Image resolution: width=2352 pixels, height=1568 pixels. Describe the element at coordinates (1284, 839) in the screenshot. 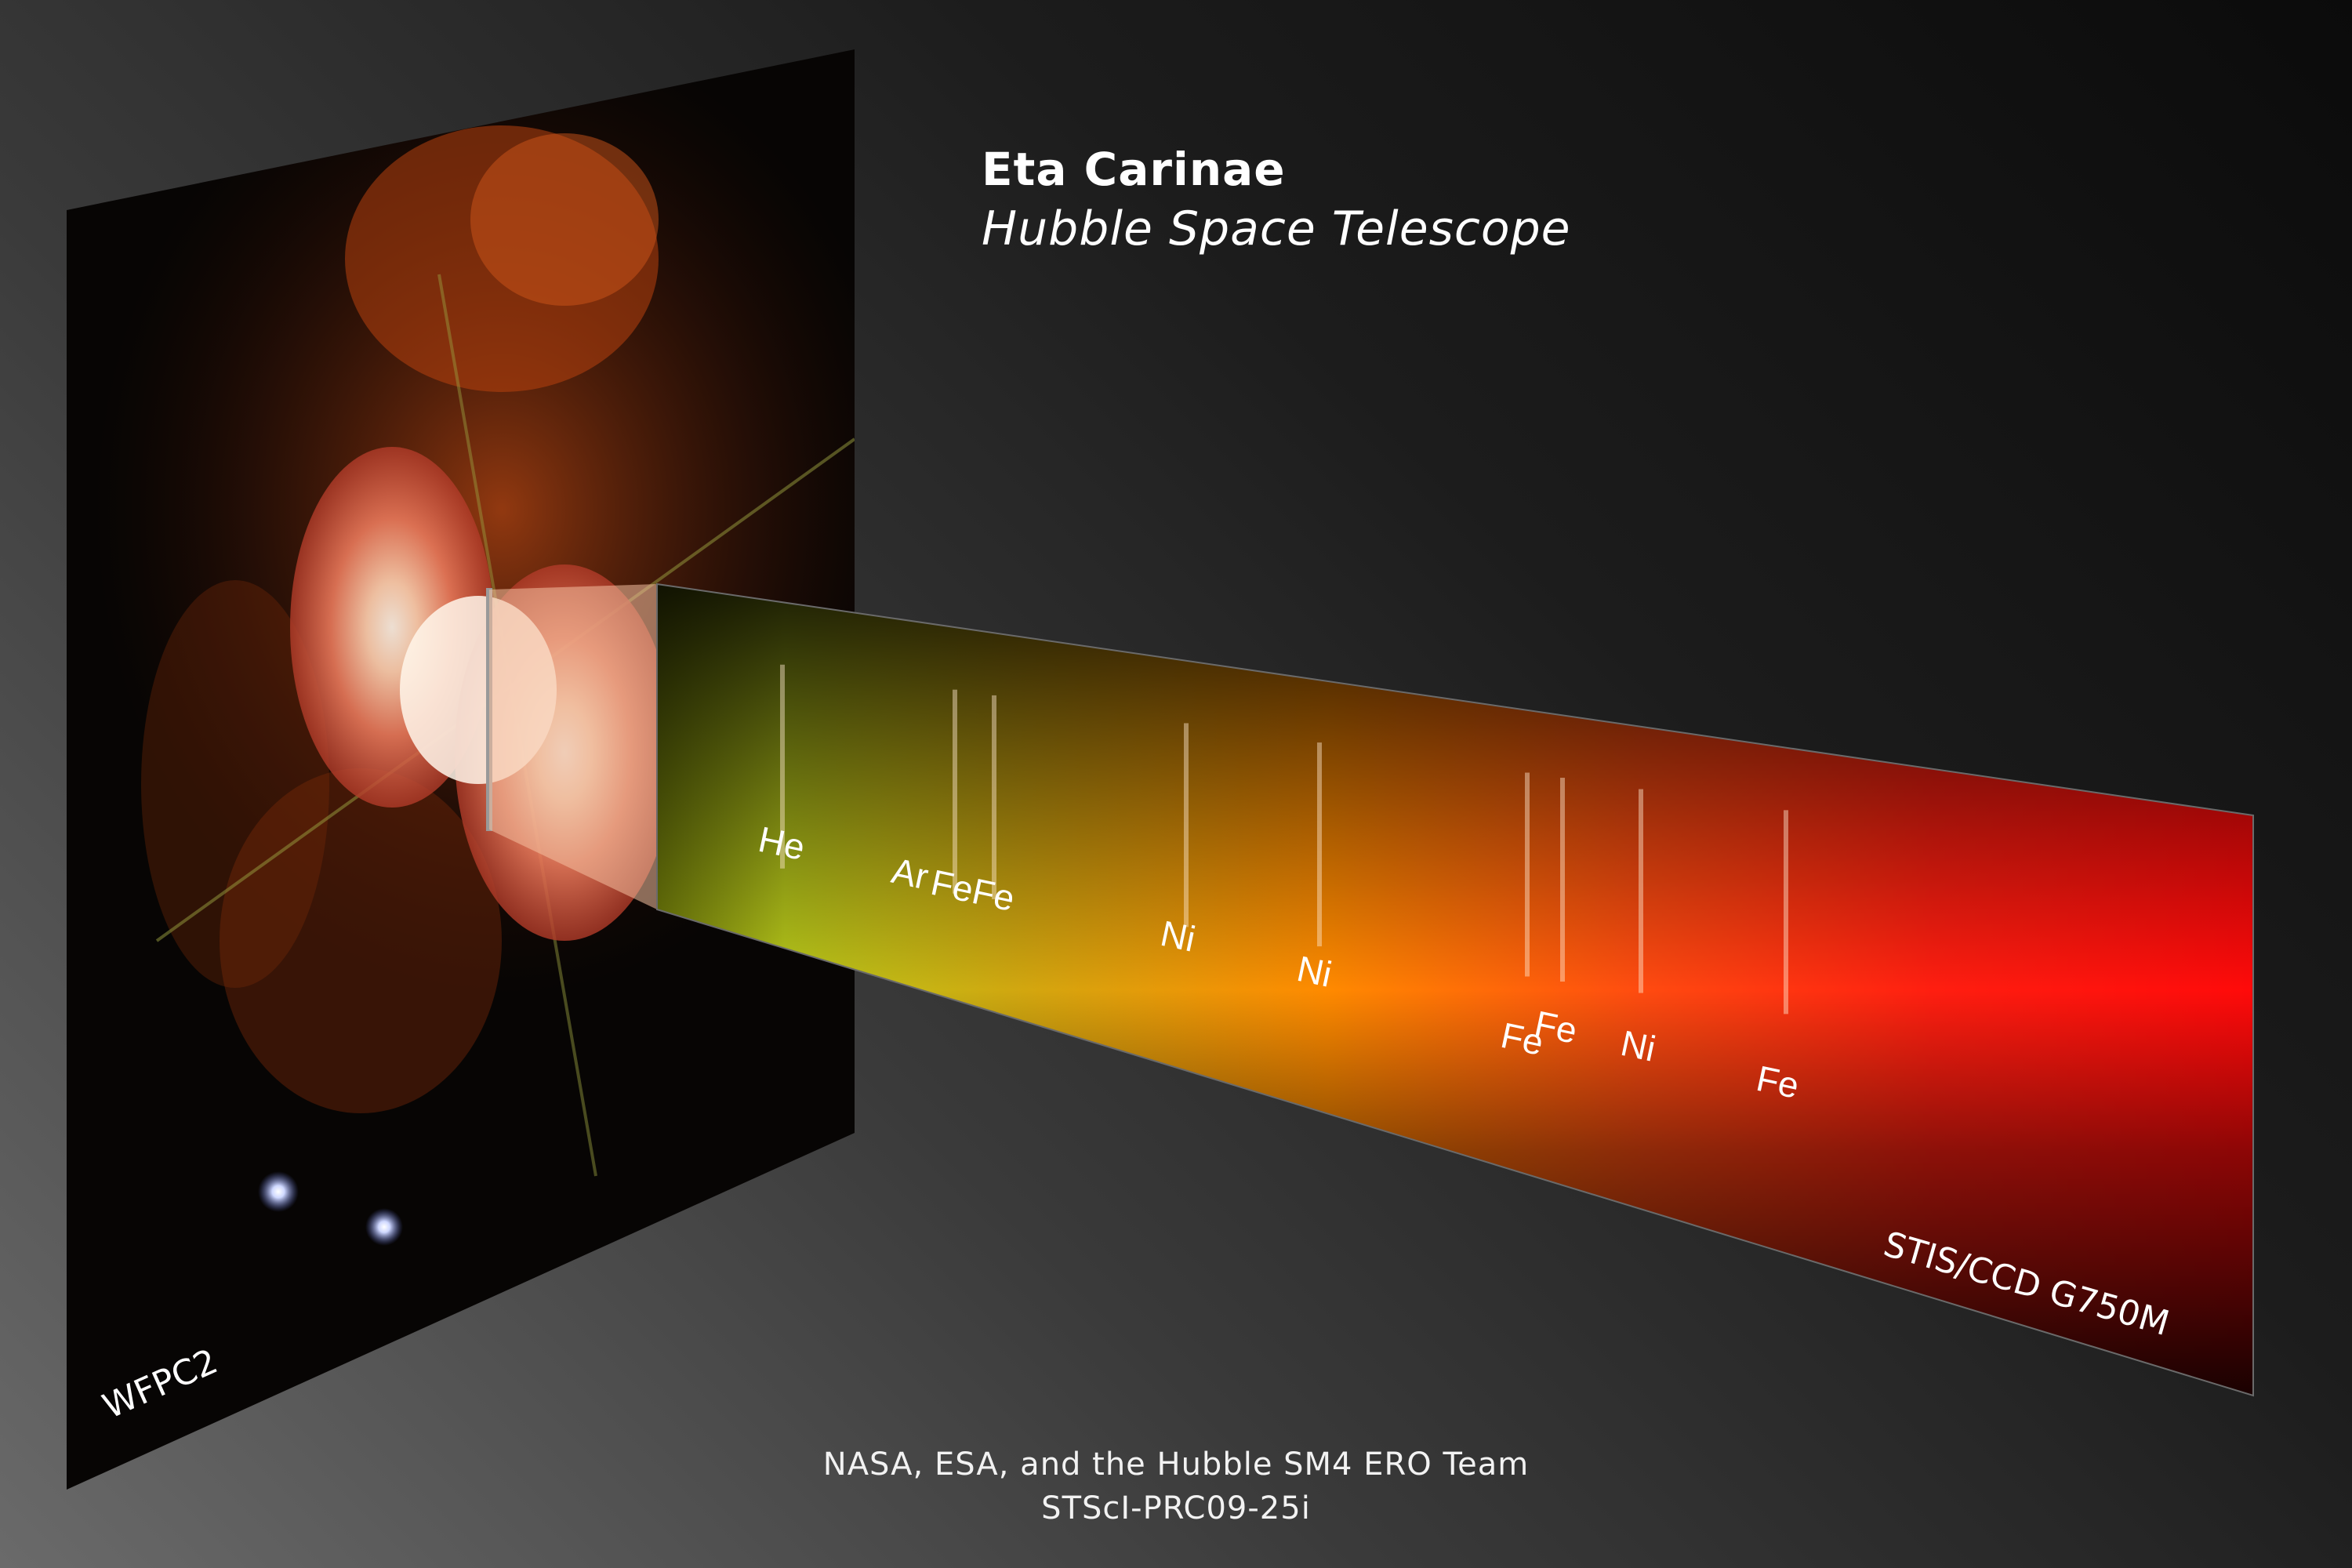

I see `emission-lines` at that location.